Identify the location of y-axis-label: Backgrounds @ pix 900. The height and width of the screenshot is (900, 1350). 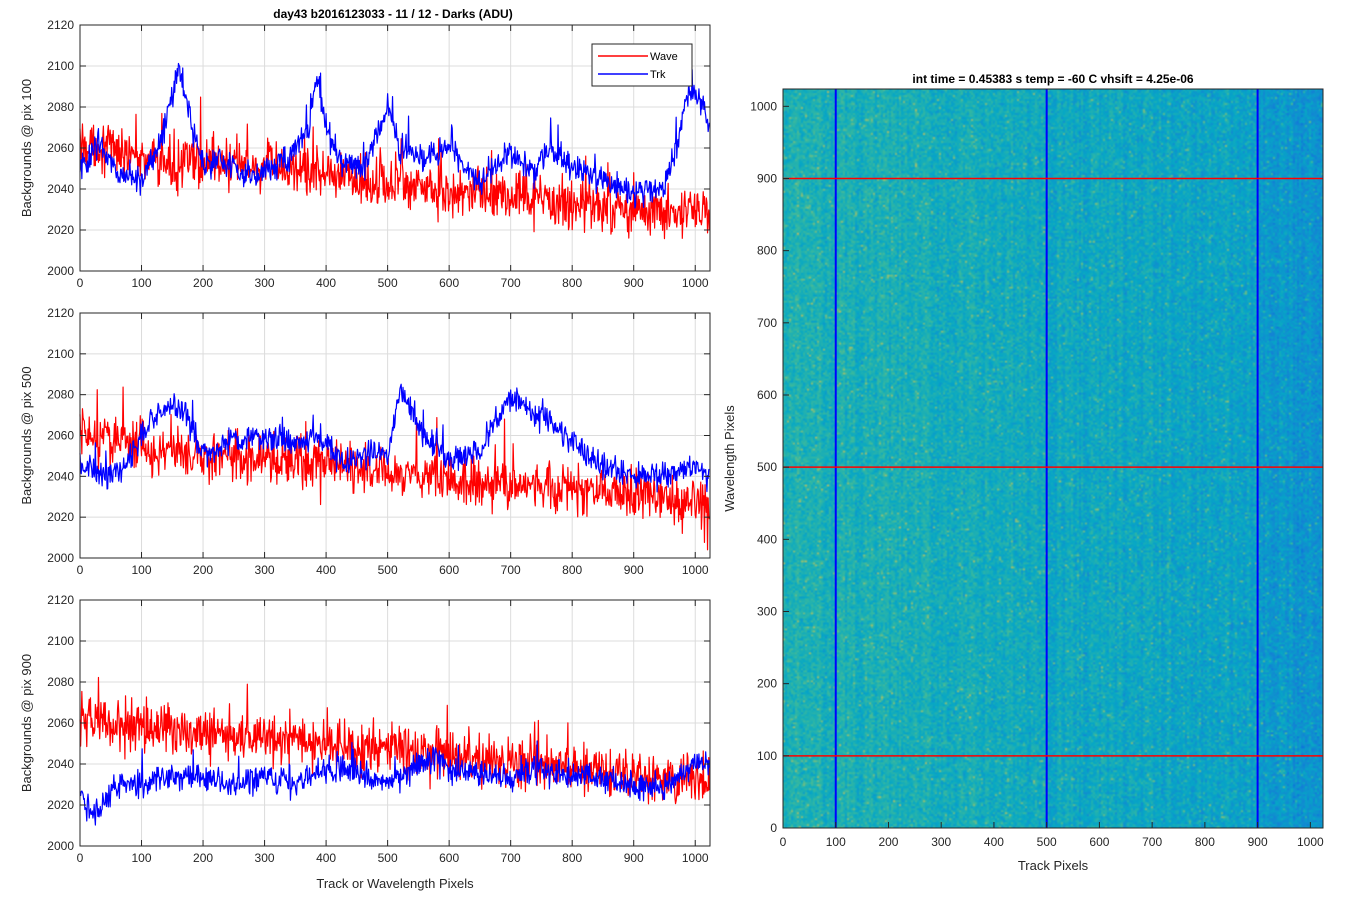
(26, 723).